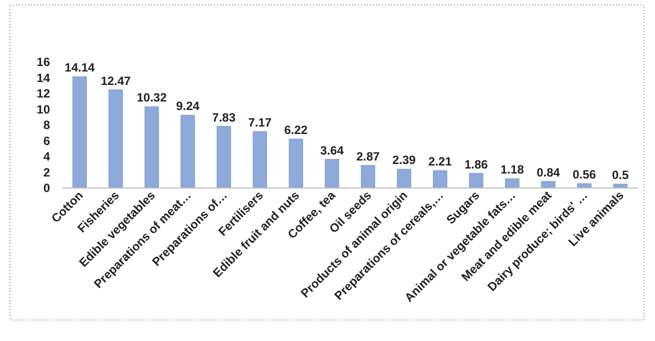 The width and height of the screenshot is (655, 341). What do you see at coordinates (46, 188) in the screenshot?
I see `y-tick-label: 0` at bounding box center [46, 188].